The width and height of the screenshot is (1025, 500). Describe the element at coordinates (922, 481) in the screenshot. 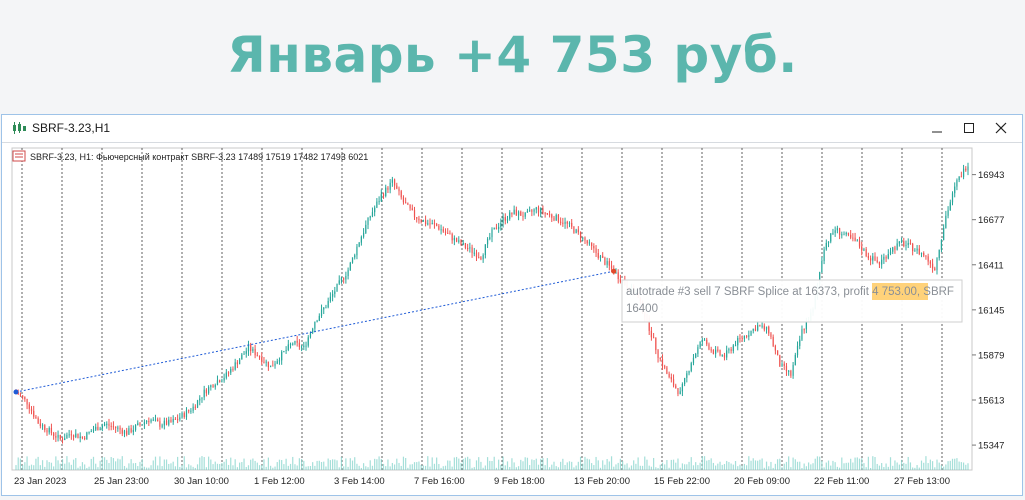

I see `x-tick-label: 27 Feb 13:00` at that location.